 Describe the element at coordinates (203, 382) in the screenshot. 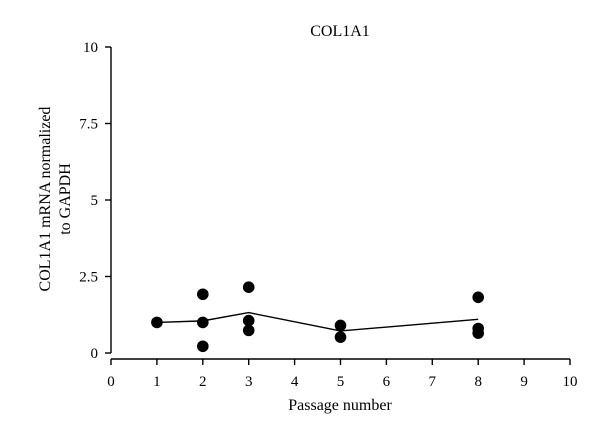

I see `x-tick-label: 2` at that location.